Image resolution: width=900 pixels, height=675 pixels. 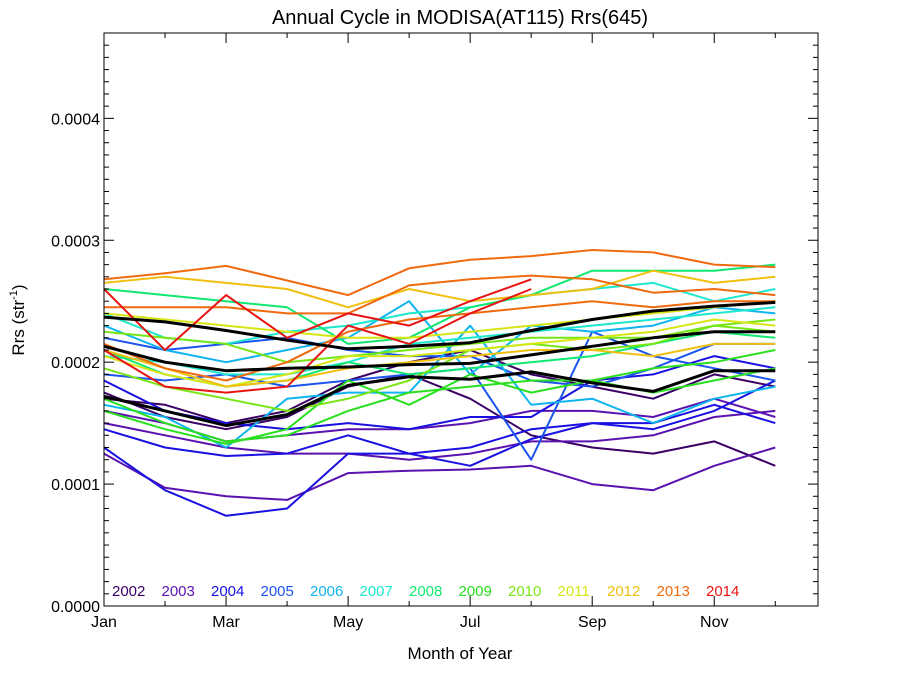 What do you see at coordinates (460, 18) in the screenshot?
I see `chart-title: Annual Cycle in MODISA(AT115) Rrs(645)` at bounding box center [460, 18].